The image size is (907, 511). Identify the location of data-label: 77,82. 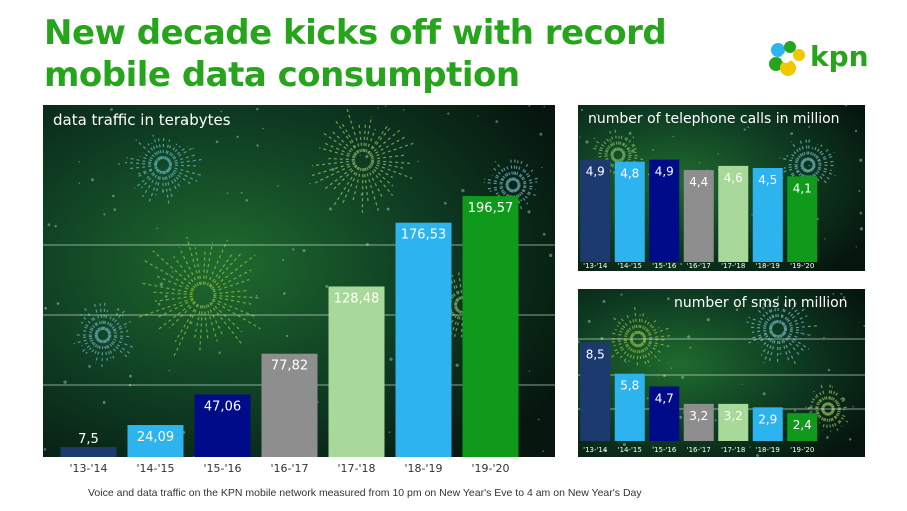
(289, 366).